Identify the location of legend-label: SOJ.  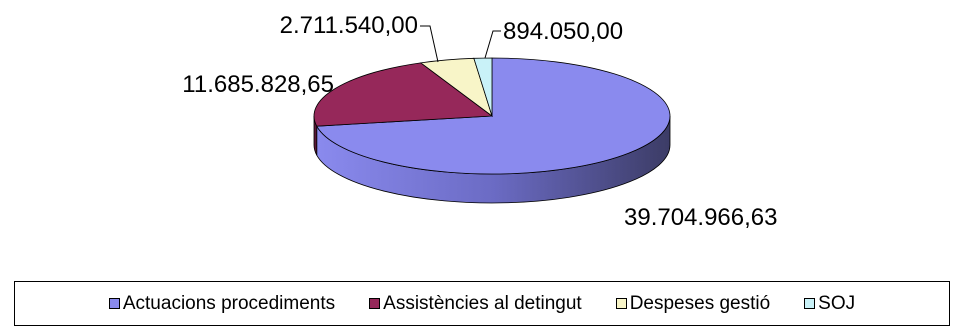
(837, 303).